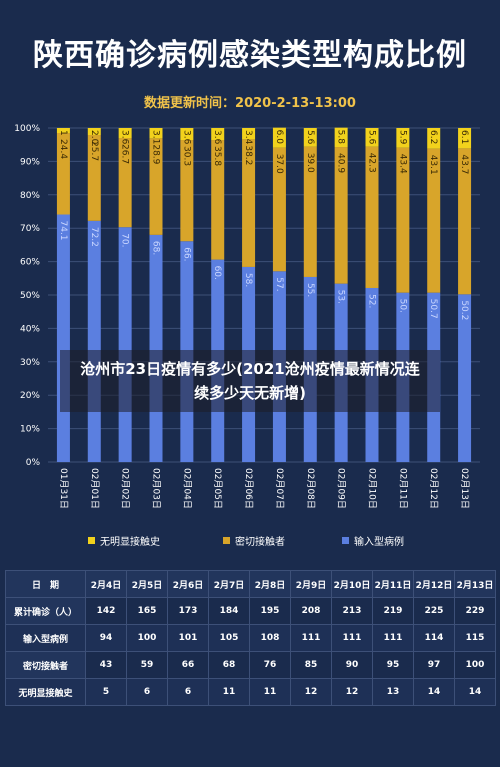  What do you see at coordinates (248, 280) in the screenshot?
I see `bar-value-label: 58.` at bounding box center [248, 280].